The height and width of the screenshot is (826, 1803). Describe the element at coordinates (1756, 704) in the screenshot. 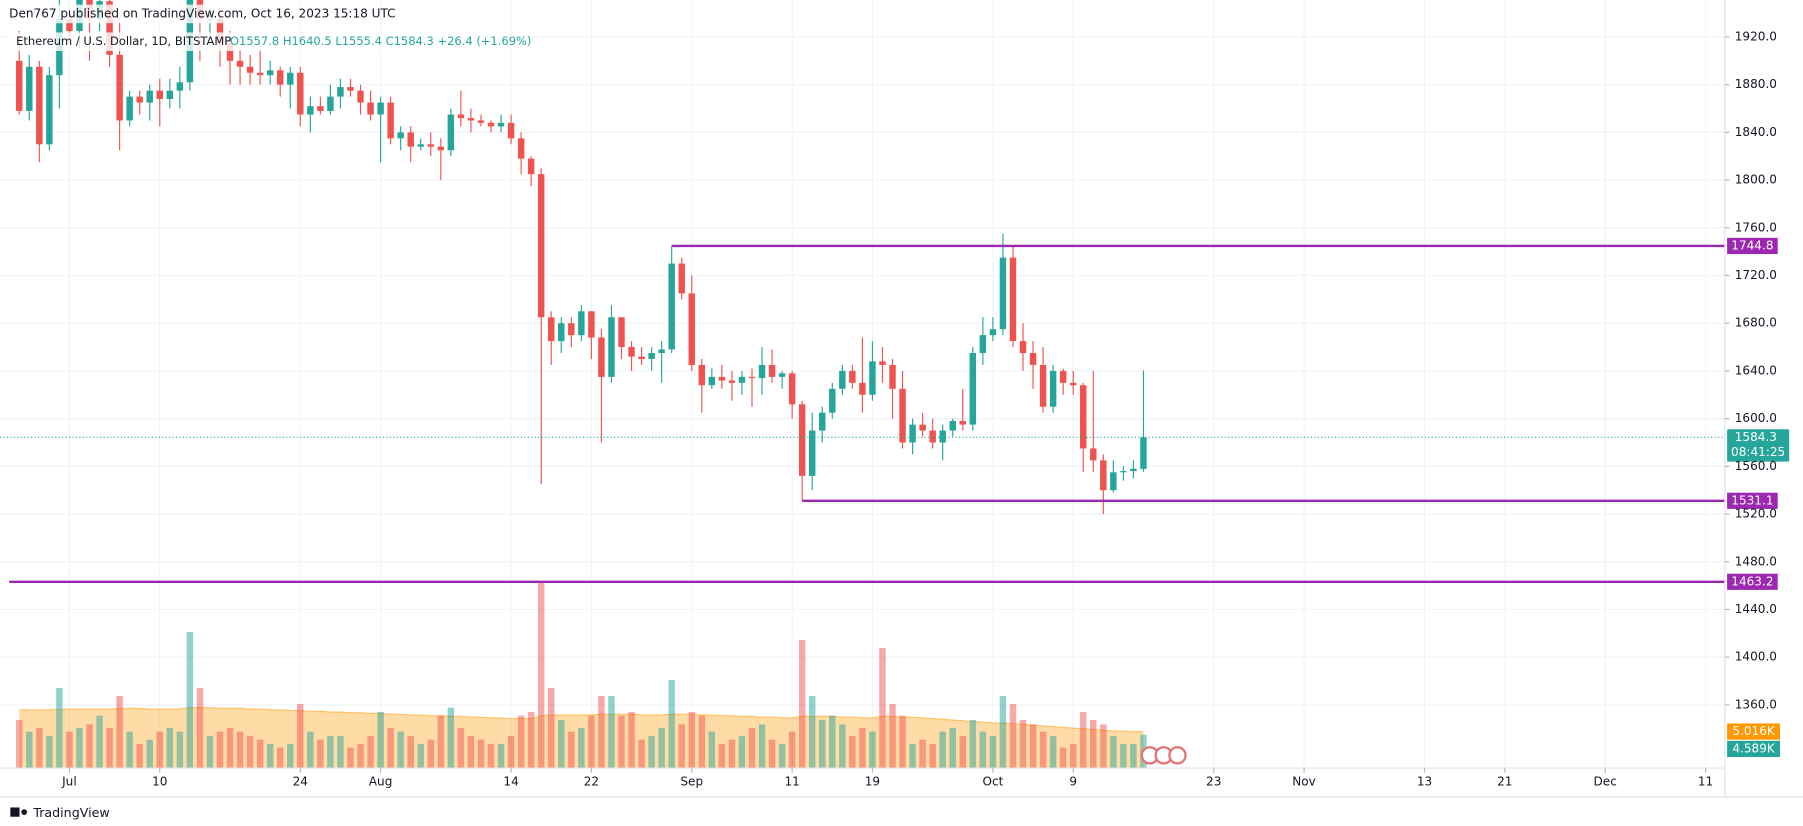

I see `y-tick-label: 1360.0` at that location.